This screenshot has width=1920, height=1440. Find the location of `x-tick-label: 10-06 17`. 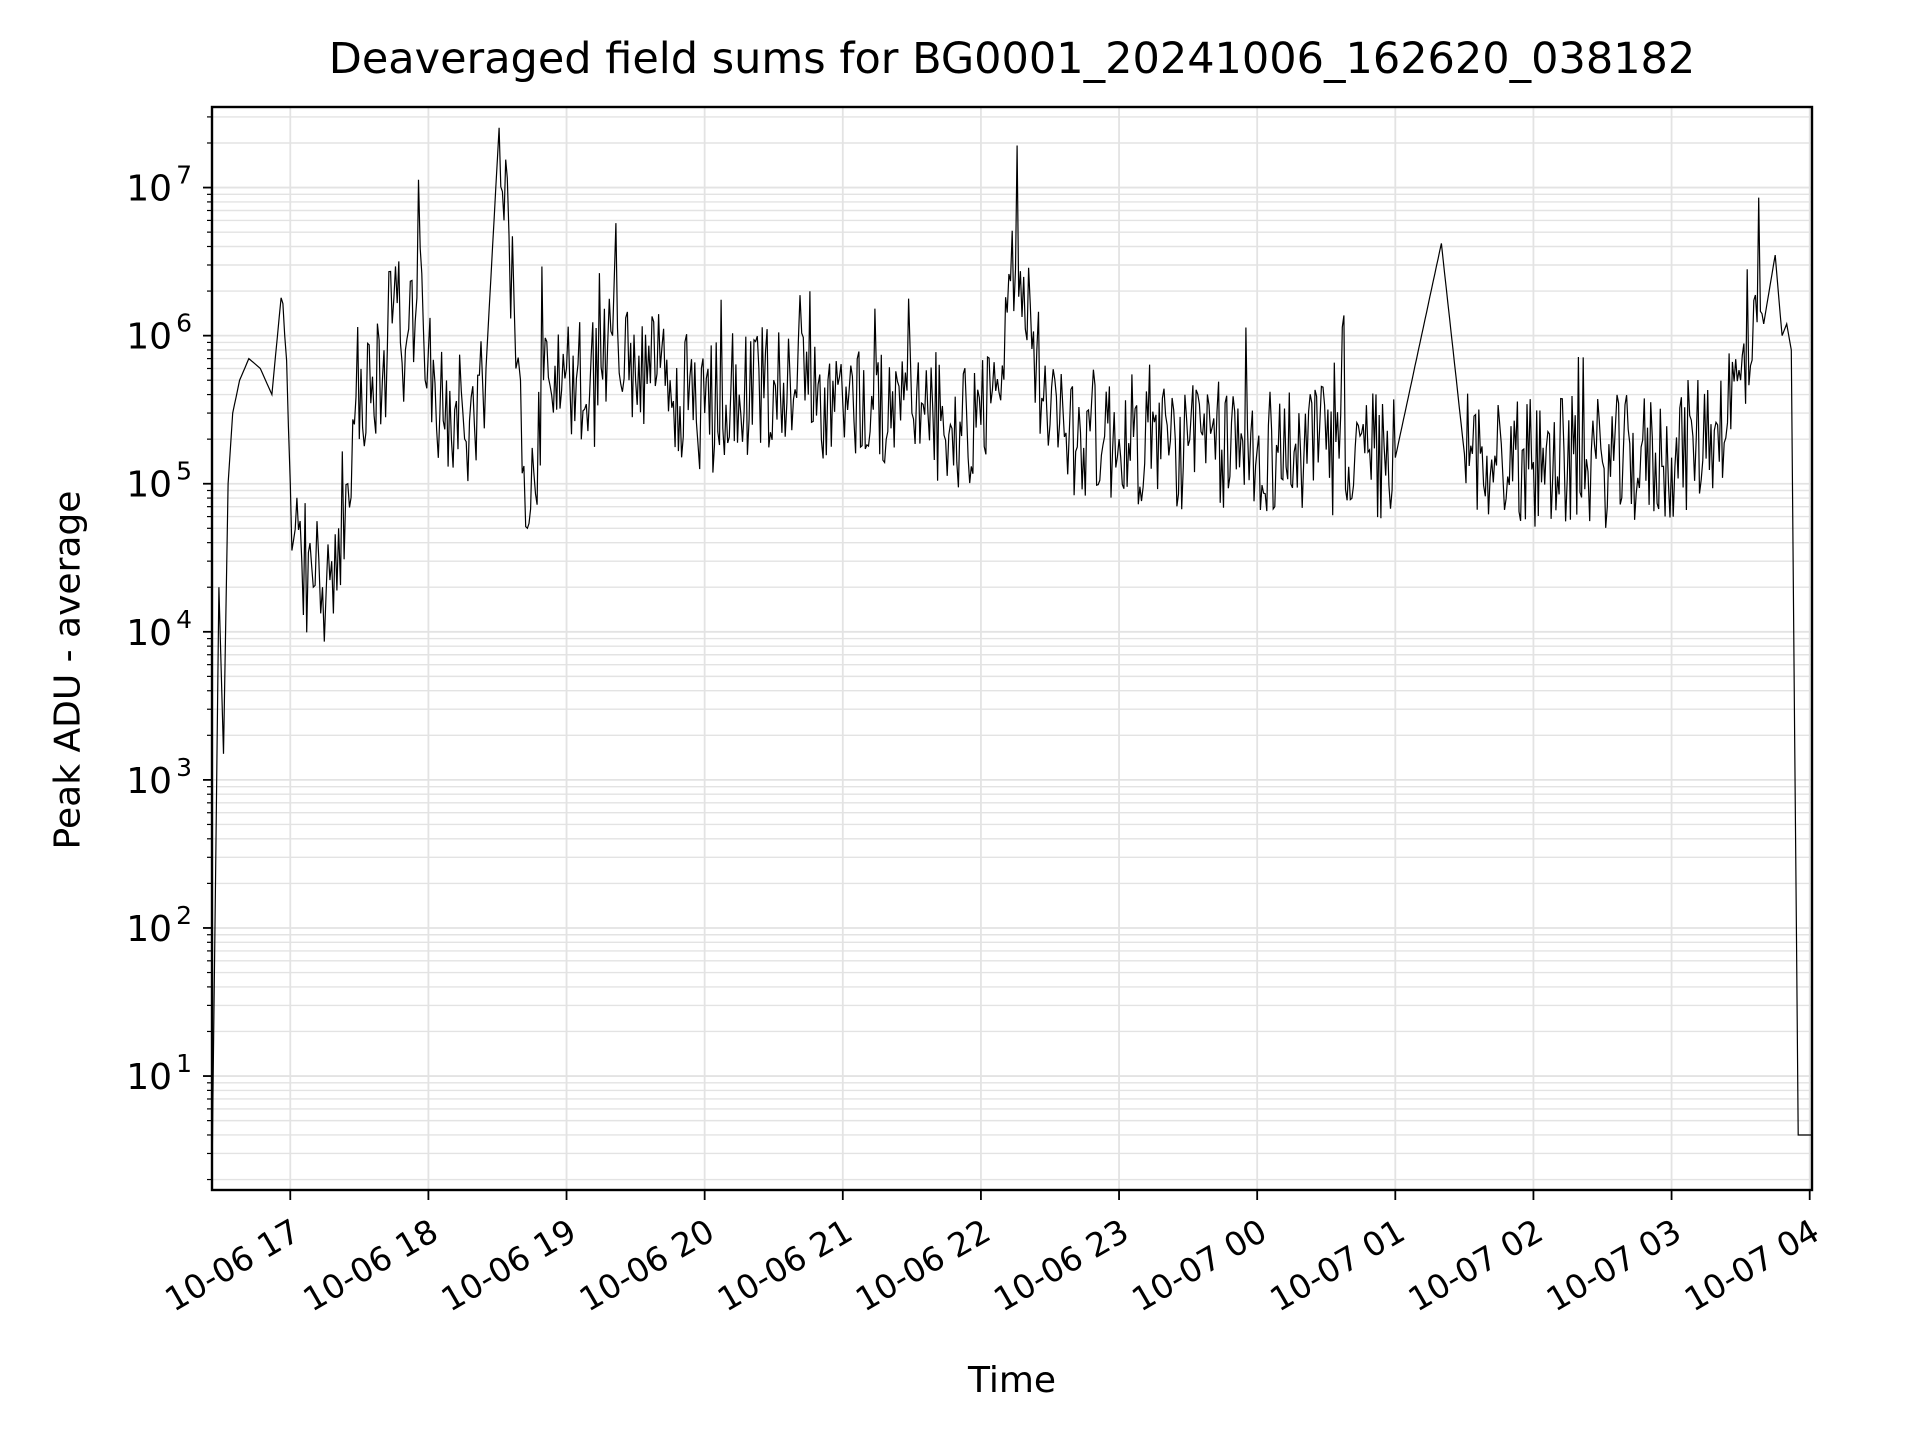

x-tick-label: 10-06 17 is located at coordinates (232, 1265).